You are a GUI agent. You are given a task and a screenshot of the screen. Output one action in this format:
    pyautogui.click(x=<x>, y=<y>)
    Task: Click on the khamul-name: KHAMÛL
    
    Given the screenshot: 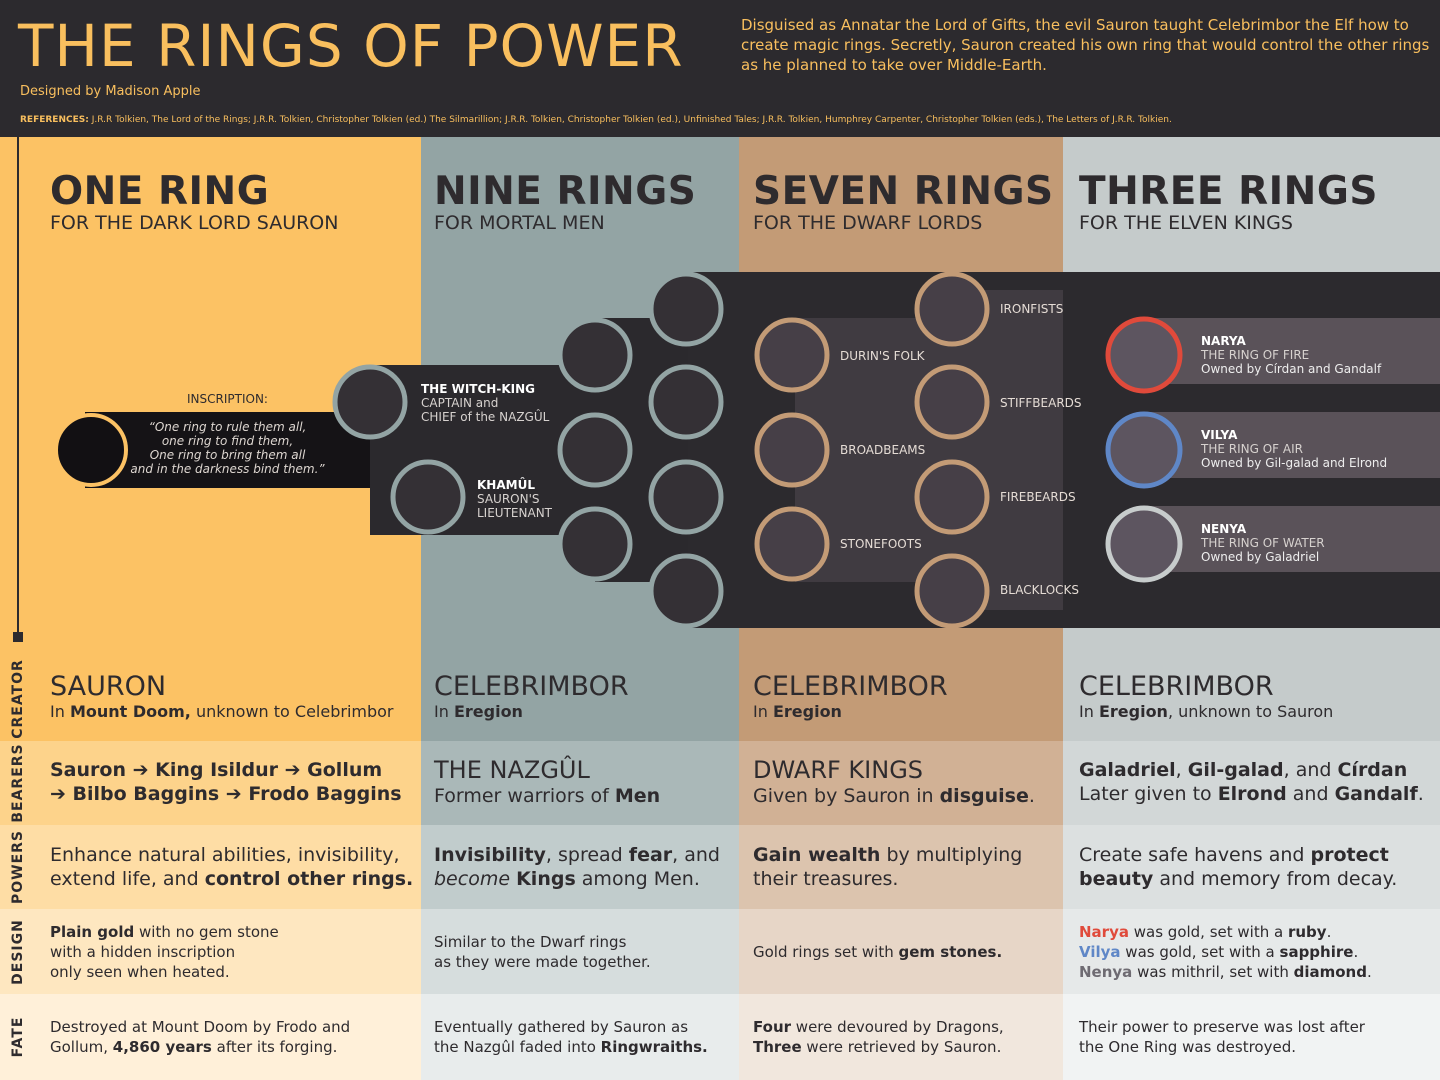 What is the action you would take?
    pyautogui.click(x=506, y=485)
    